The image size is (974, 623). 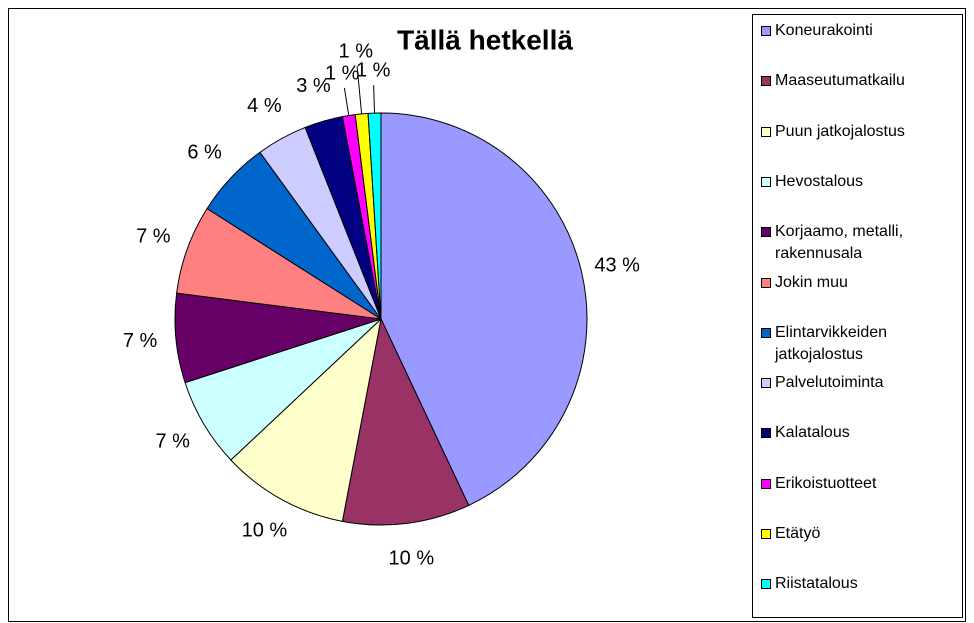 I want to click on legend-item: Hevostalous, so click(x=861, y=182).